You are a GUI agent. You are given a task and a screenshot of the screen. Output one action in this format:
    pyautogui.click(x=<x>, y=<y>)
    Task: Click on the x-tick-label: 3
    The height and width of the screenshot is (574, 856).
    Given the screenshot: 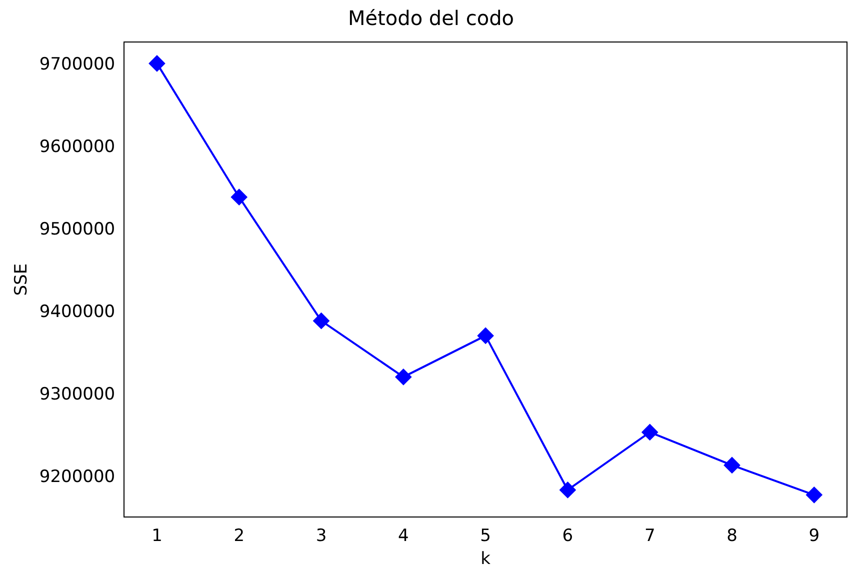 What is the action you would take?
    pyautogui.click(x=321, y=536)
    